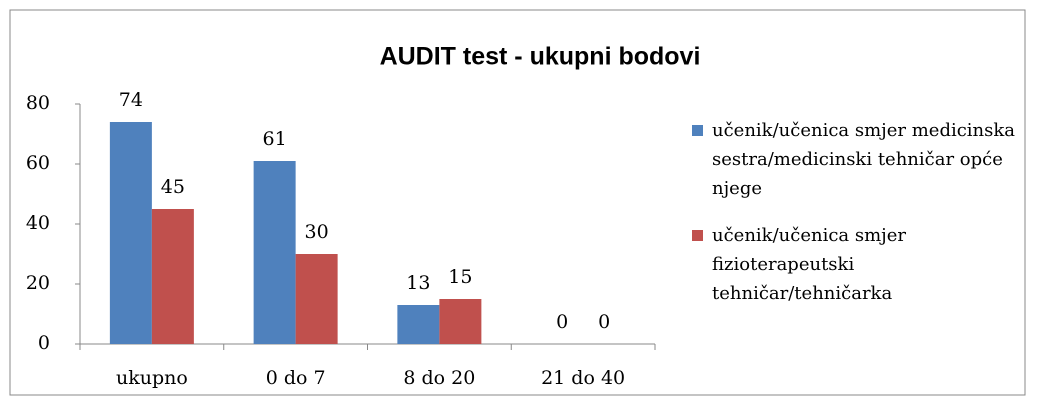  What do you see at coordinates (152, 378) in the screenshot?
I see `x-tick-label: ukupno` at bounding box center [152, 378].